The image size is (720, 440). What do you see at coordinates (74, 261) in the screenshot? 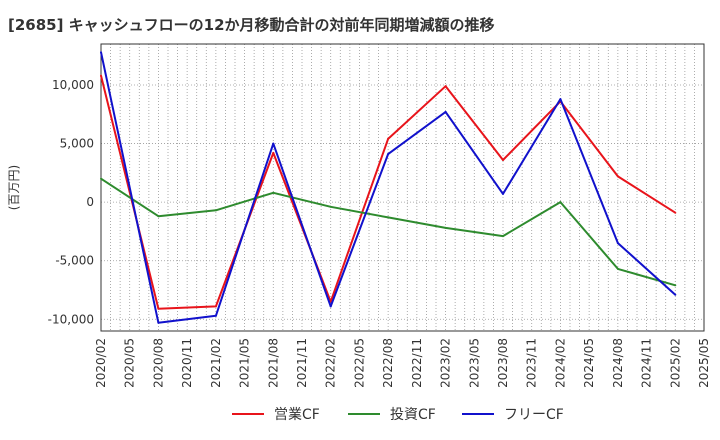
I see `y-tick-label: -5,000` at bounding box center [74, 261].